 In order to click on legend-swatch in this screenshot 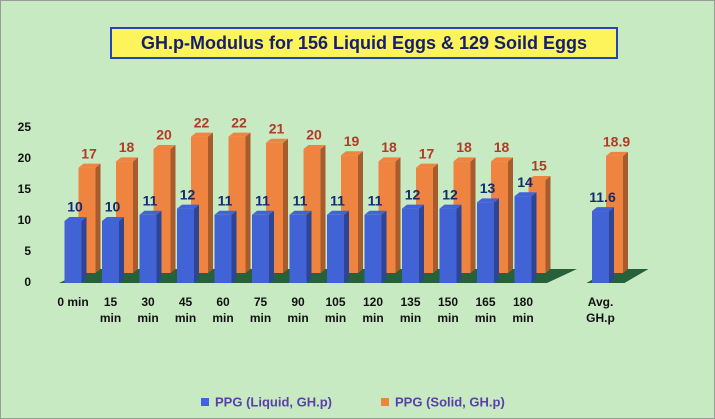, I will do `click(385, 402)`.